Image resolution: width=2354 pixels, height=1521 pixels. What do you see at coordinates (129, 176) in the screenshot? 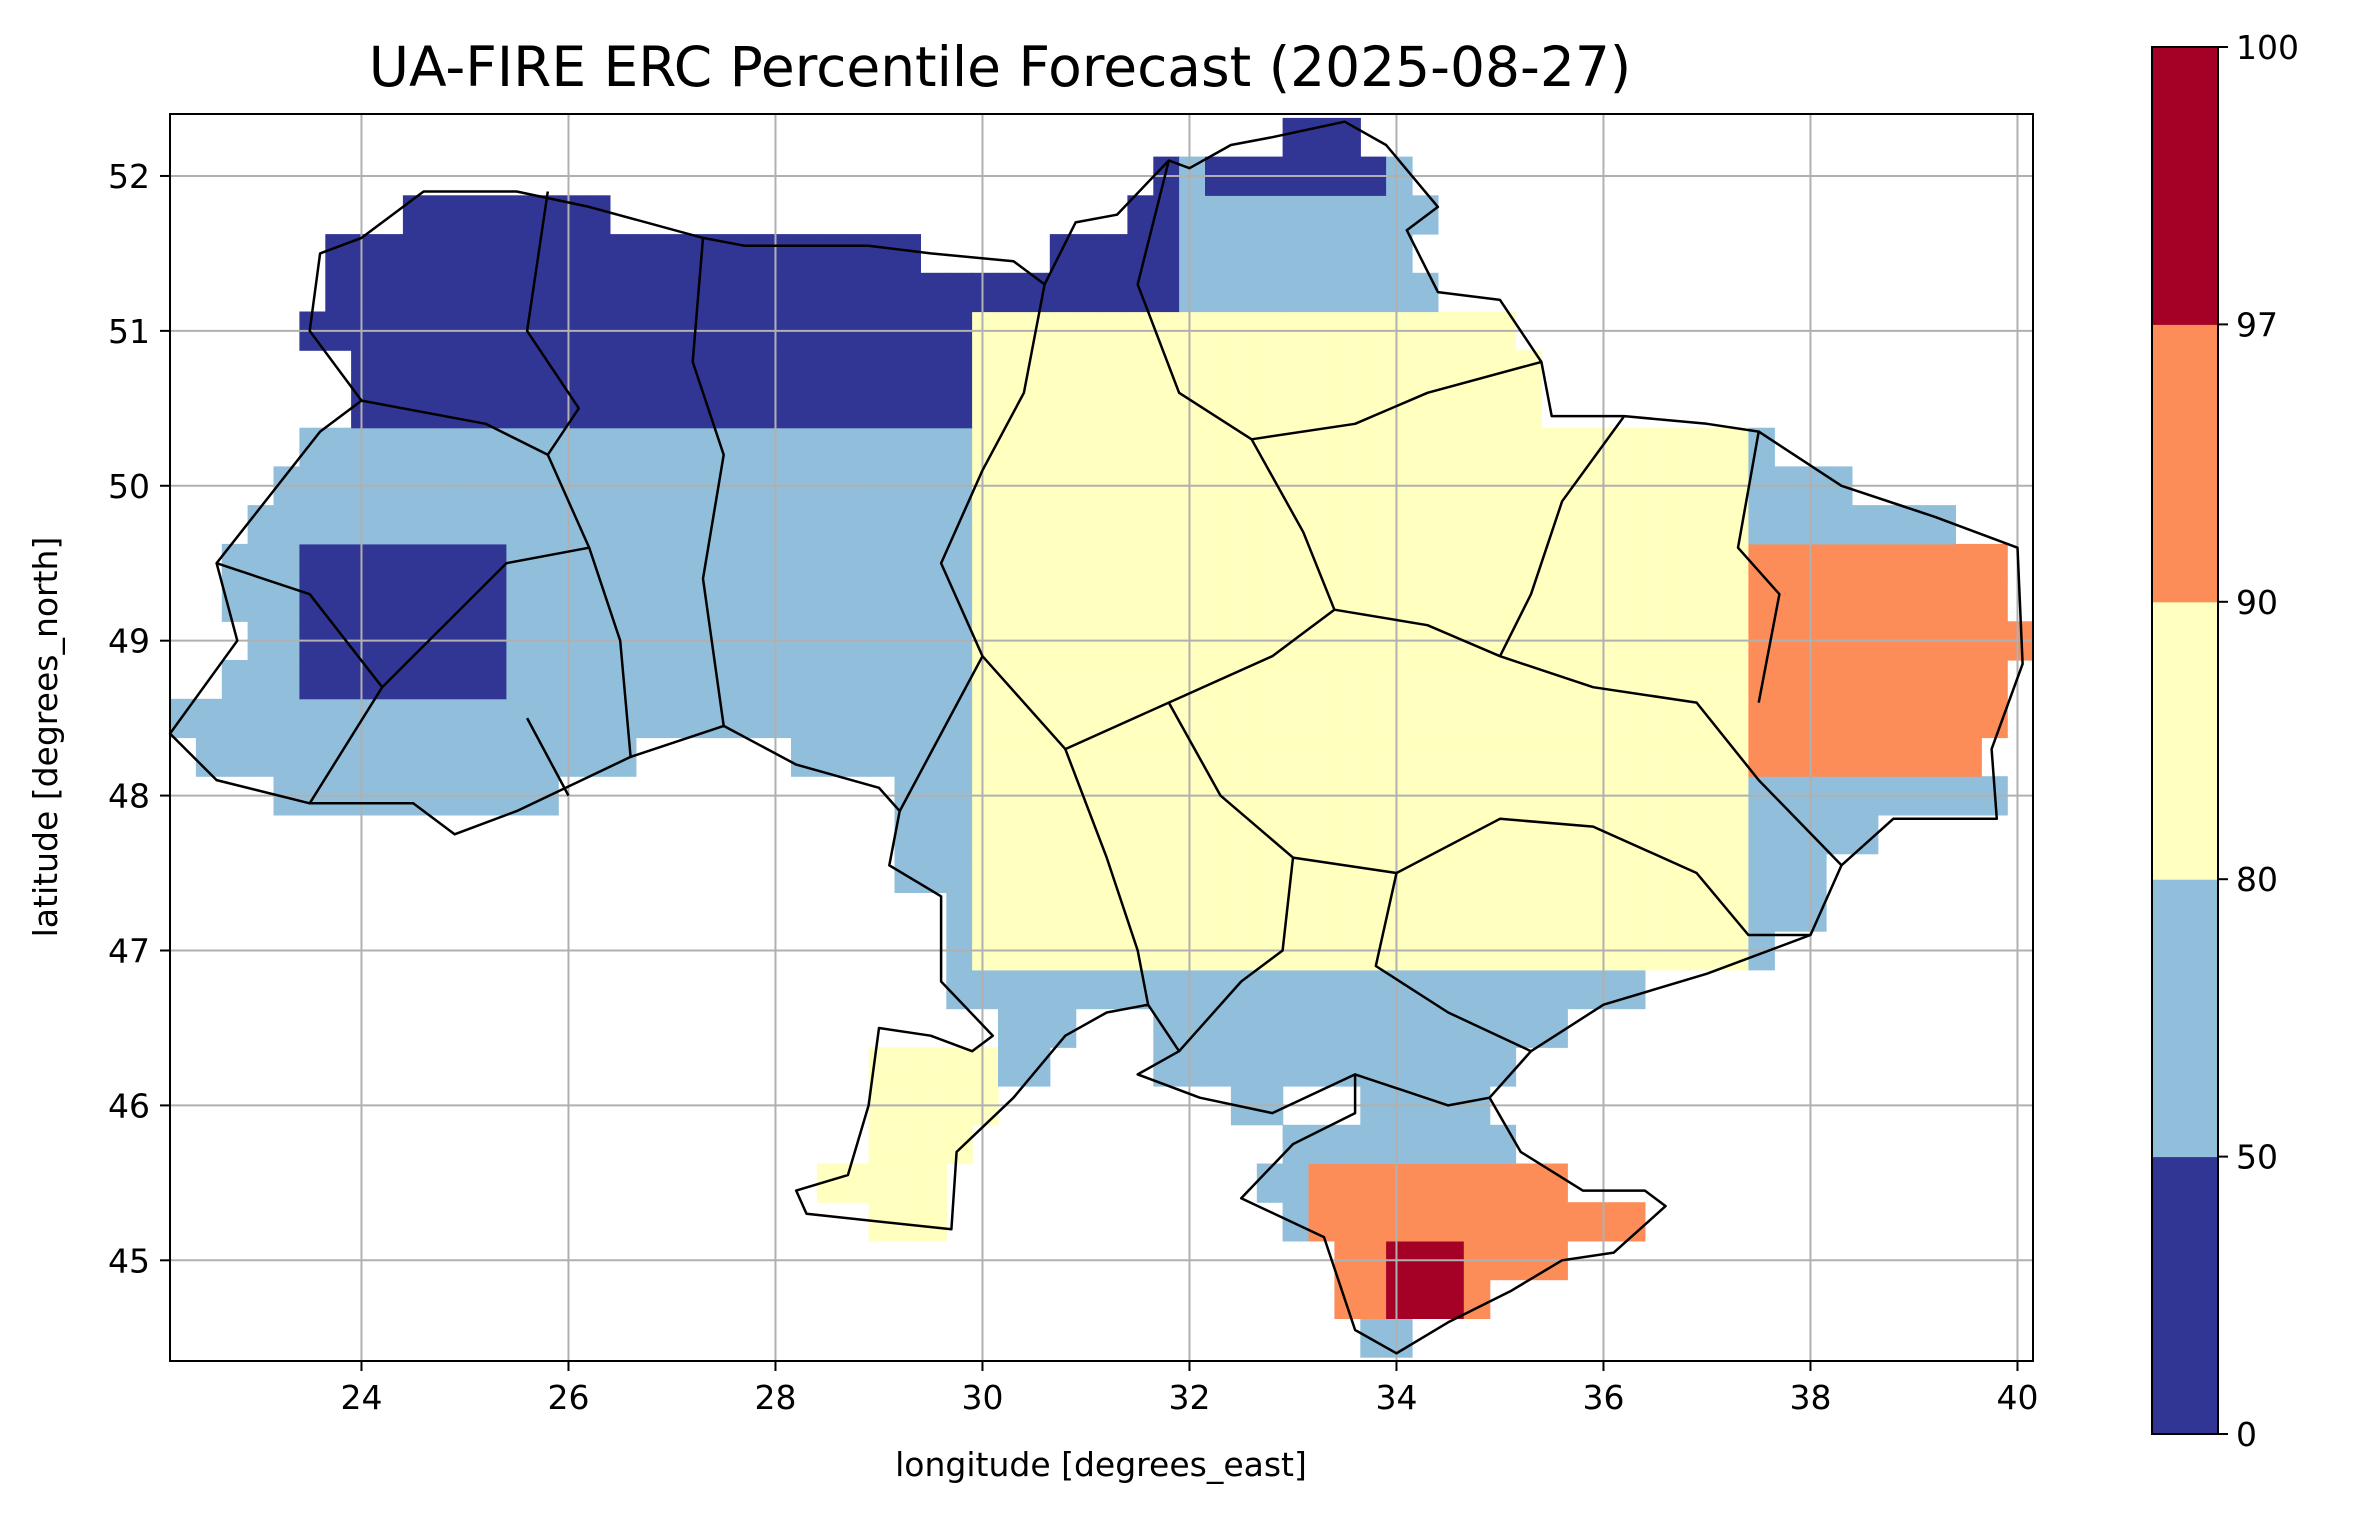
I see `y-tick-label: 52` at bounding box center [129, 176].